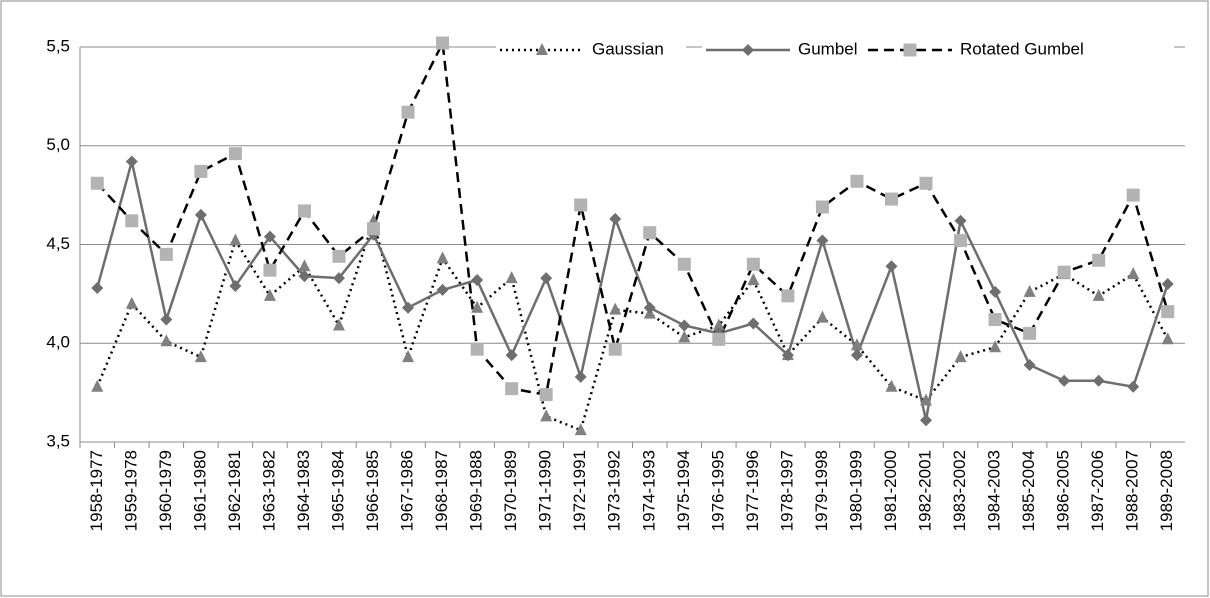 This screenshot has width=1210, height=598. I want to click on legend: Gaussian Gumbel Rotated Gumbel, so click(835, 50).